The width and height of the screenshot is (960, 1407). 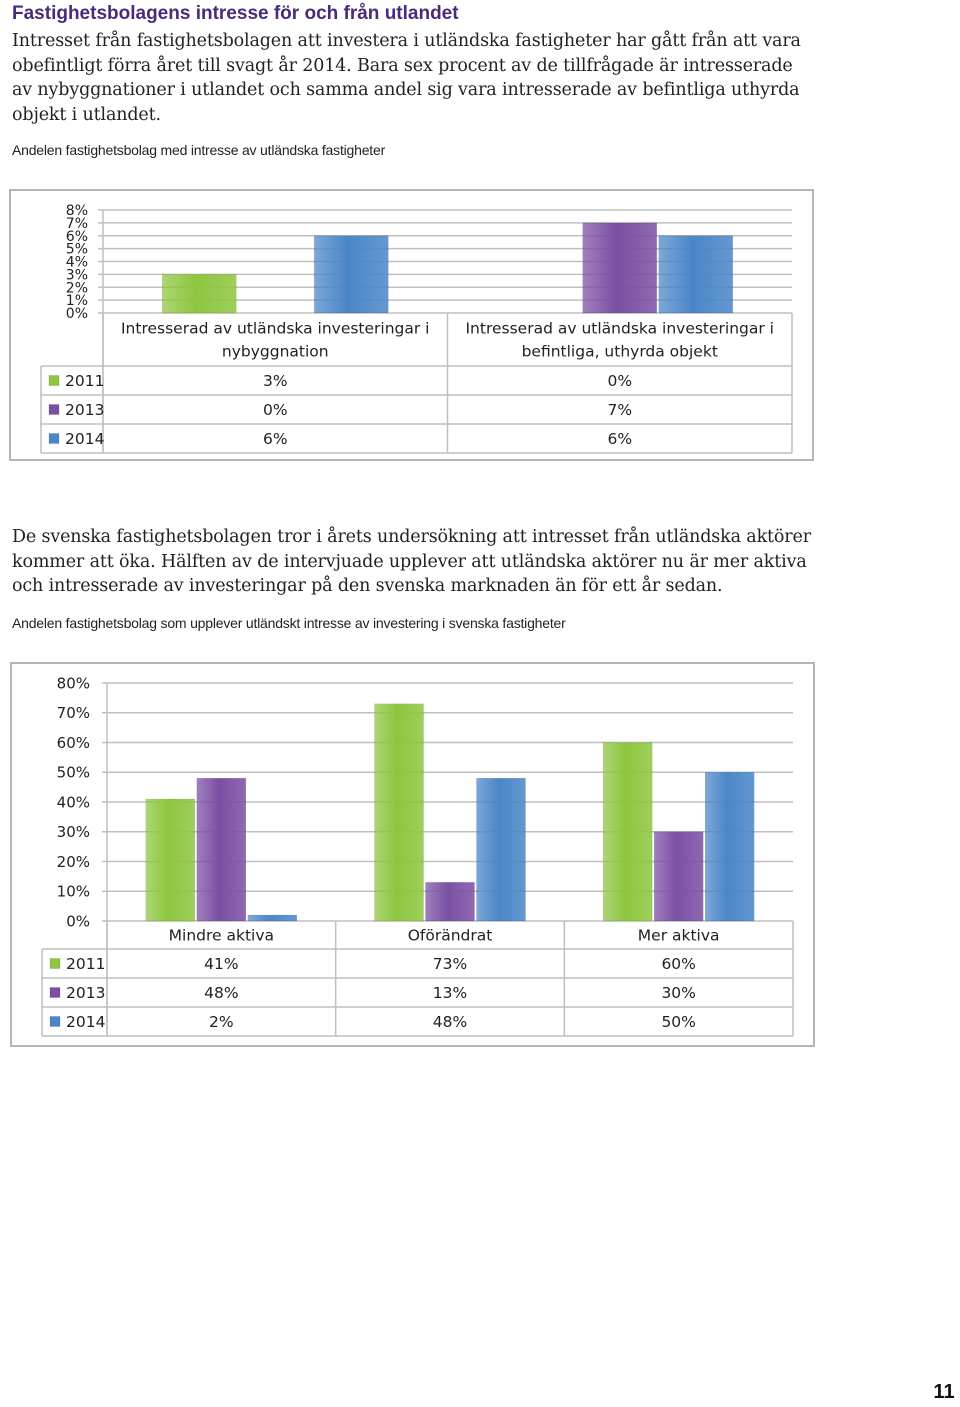 What do you see at coordinates (275, 352) in the screenshot?
I see `category-label: nybyggnation` at bounding box center [275, 352].